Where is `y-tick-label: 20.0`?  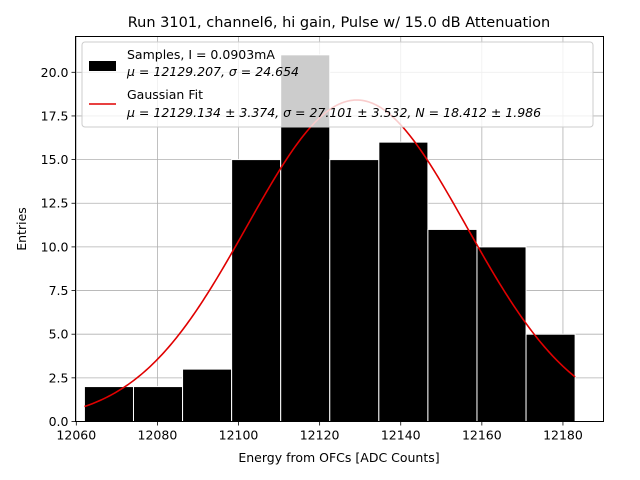 y-tick-label: 20.0 is located at coordinates (55, 72).